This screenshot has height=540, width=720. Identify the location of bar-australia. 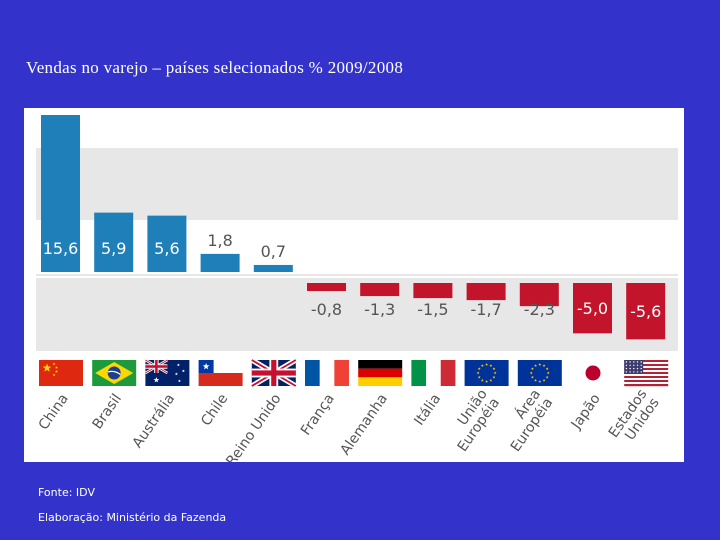
(167, 243).